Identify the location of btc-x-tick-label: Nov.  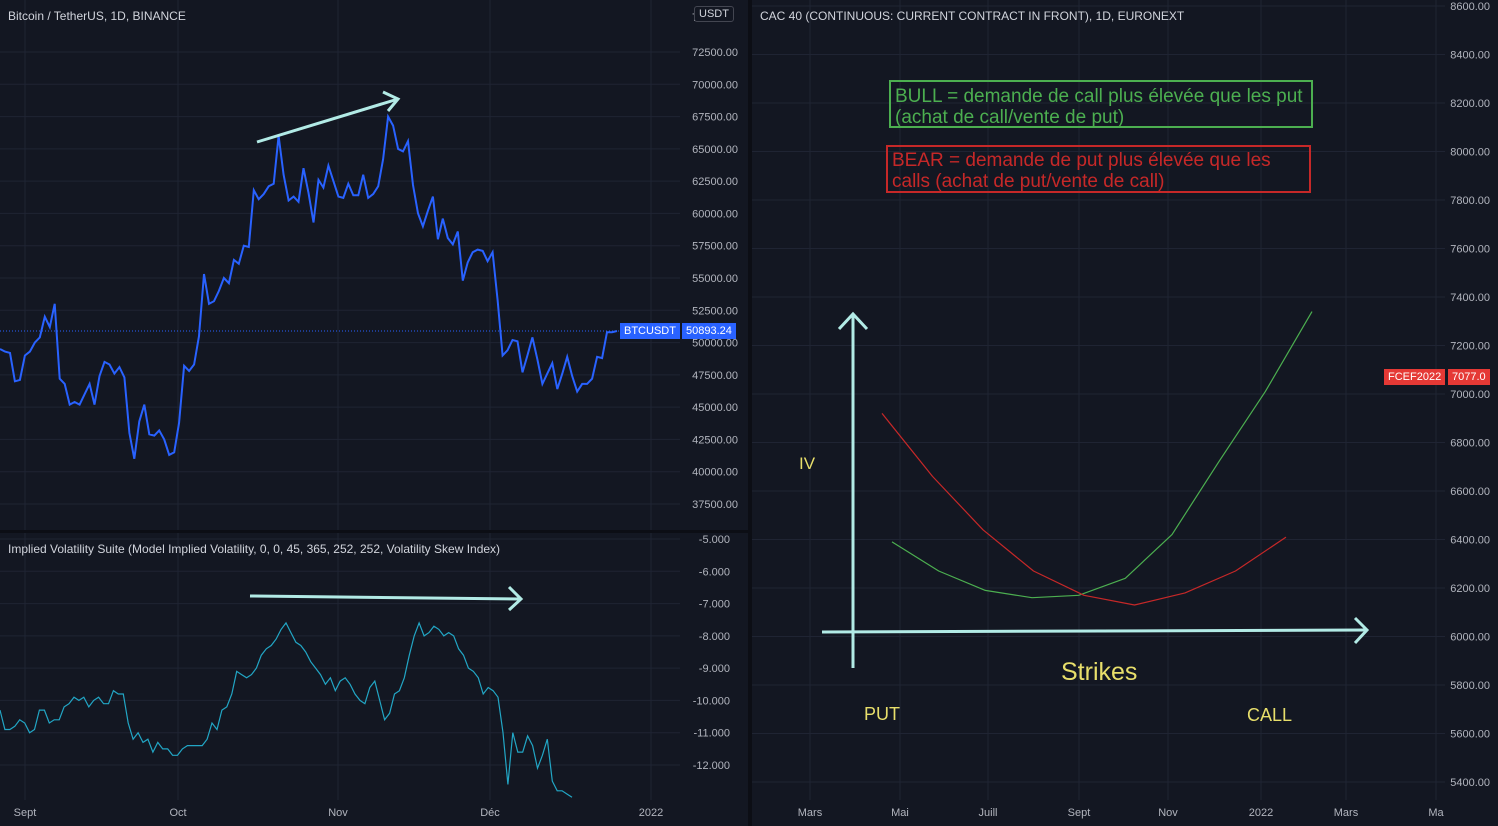
(338, 813).